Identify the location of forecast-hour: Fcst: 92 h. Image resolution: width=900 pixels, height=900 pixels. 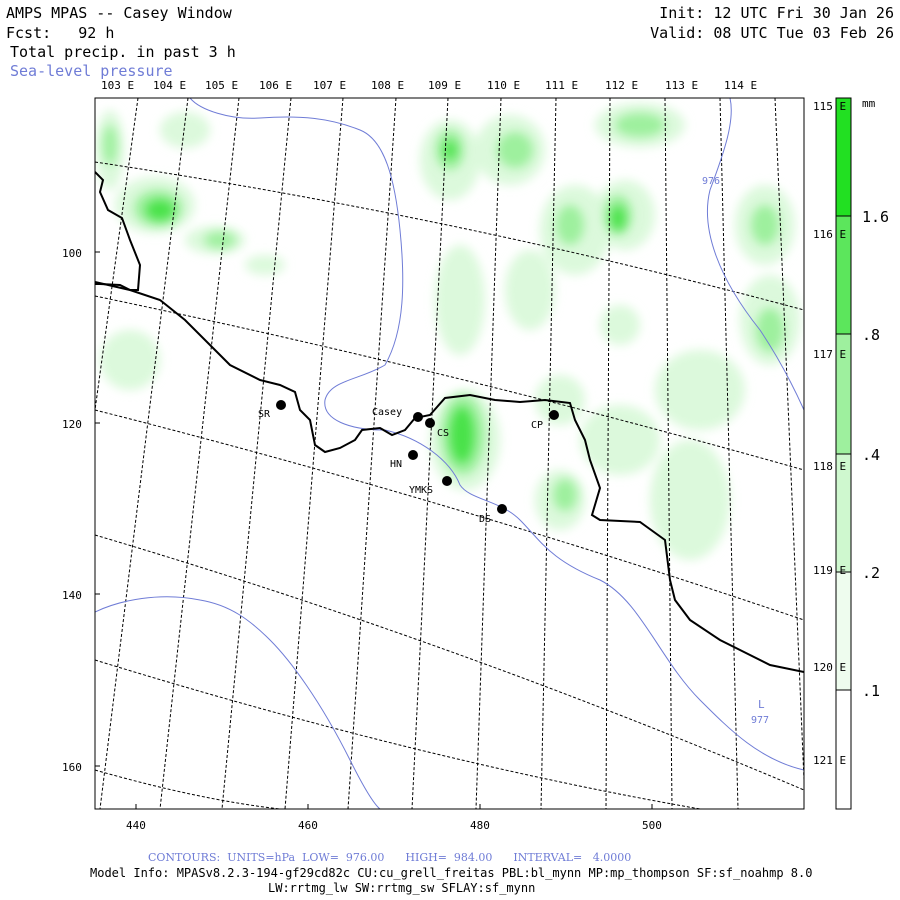
(60, 33).